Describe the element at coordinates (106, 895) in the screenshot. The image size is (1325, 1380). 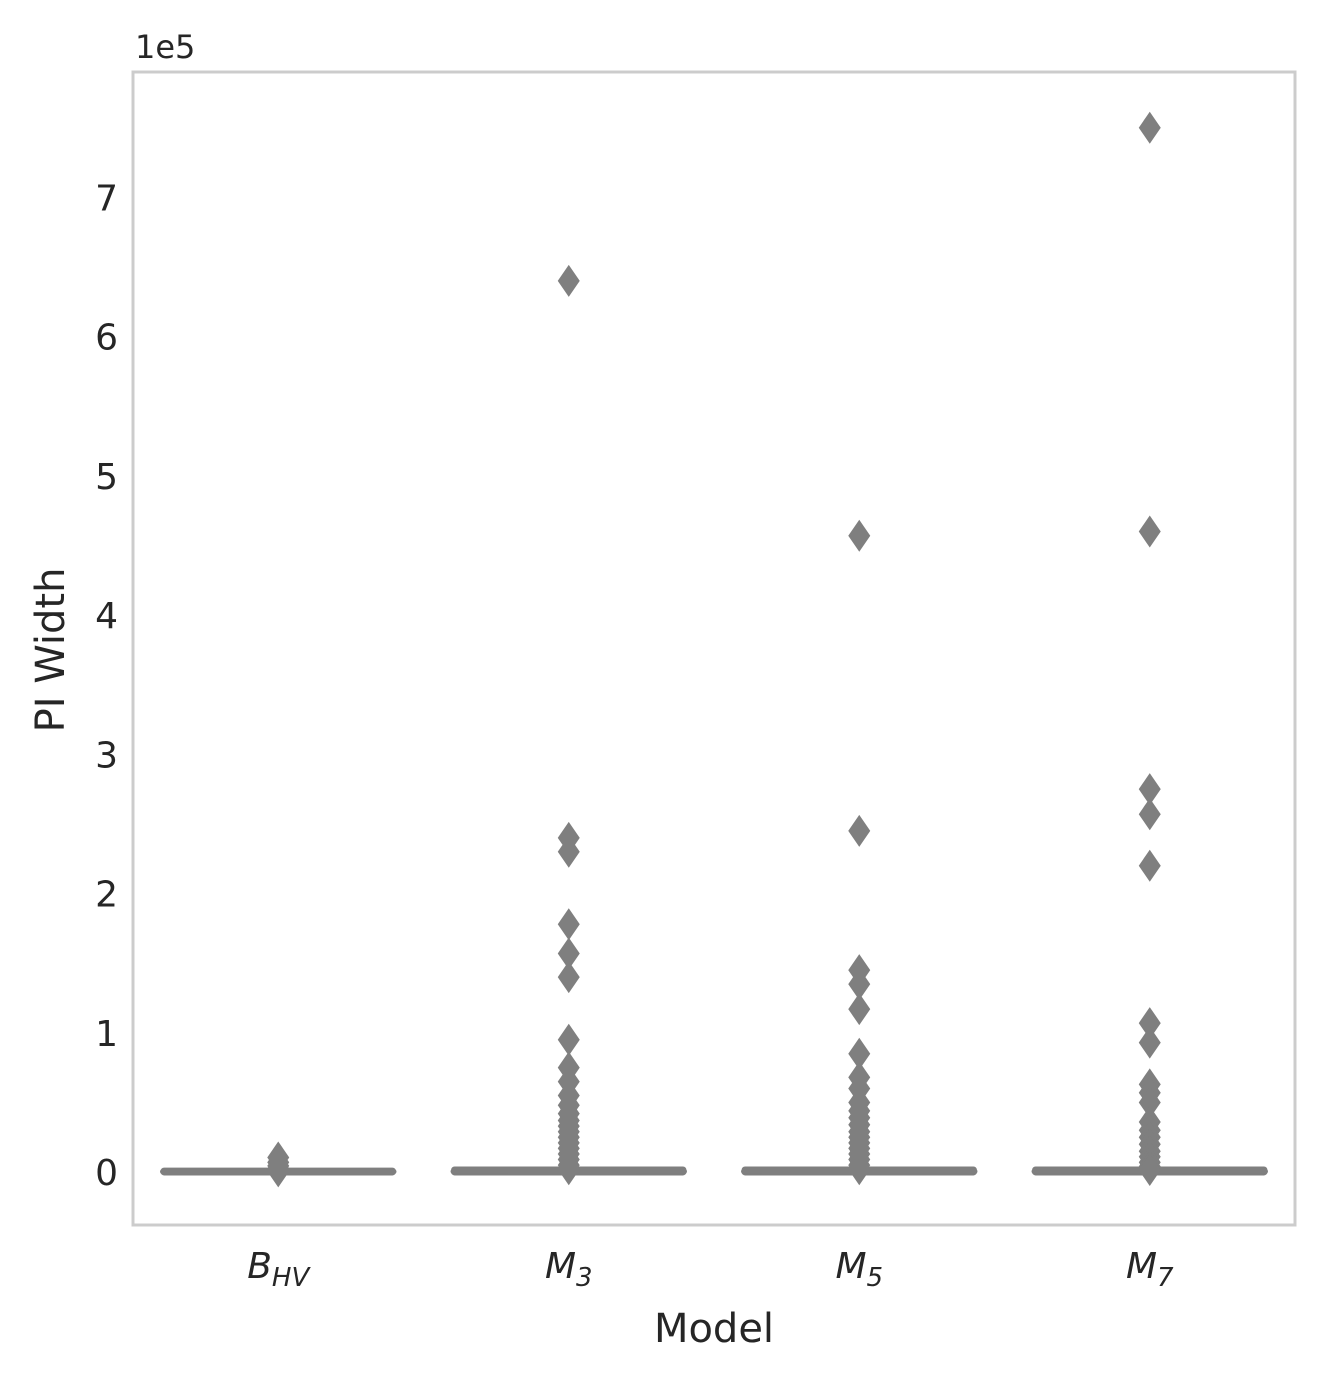
I see `y-tick-label-2: 2` at that location.